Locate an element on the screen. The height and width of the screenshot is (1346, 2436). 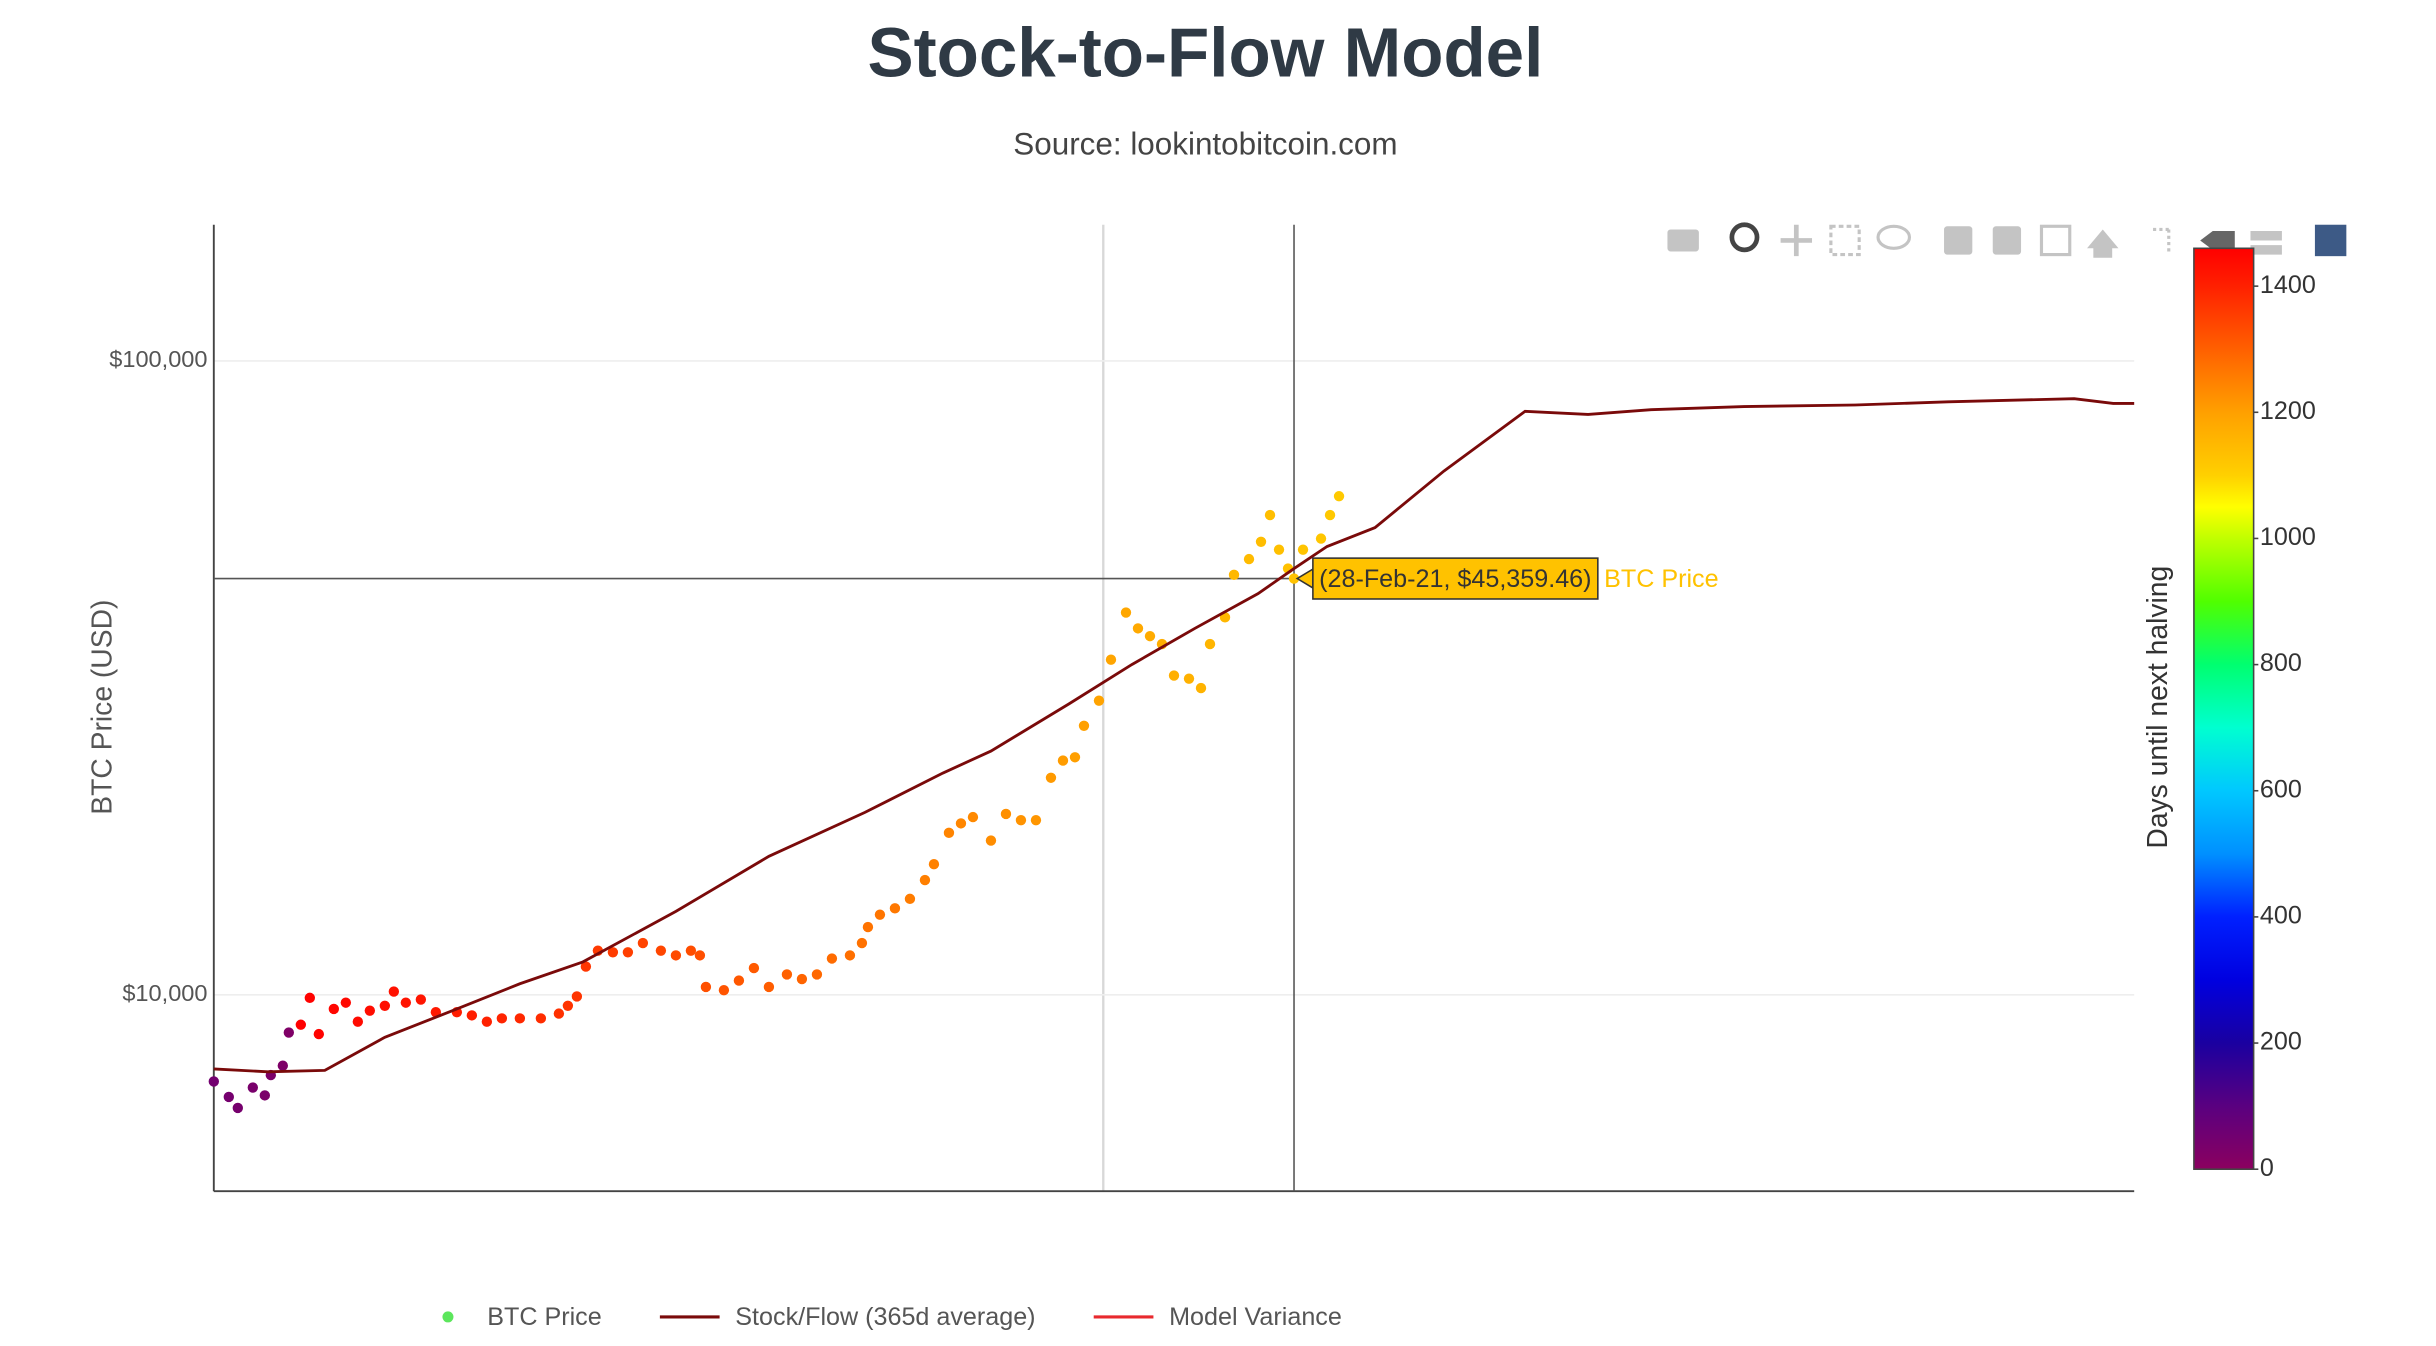
hover-pointer is located at coordinates (1304, 578).